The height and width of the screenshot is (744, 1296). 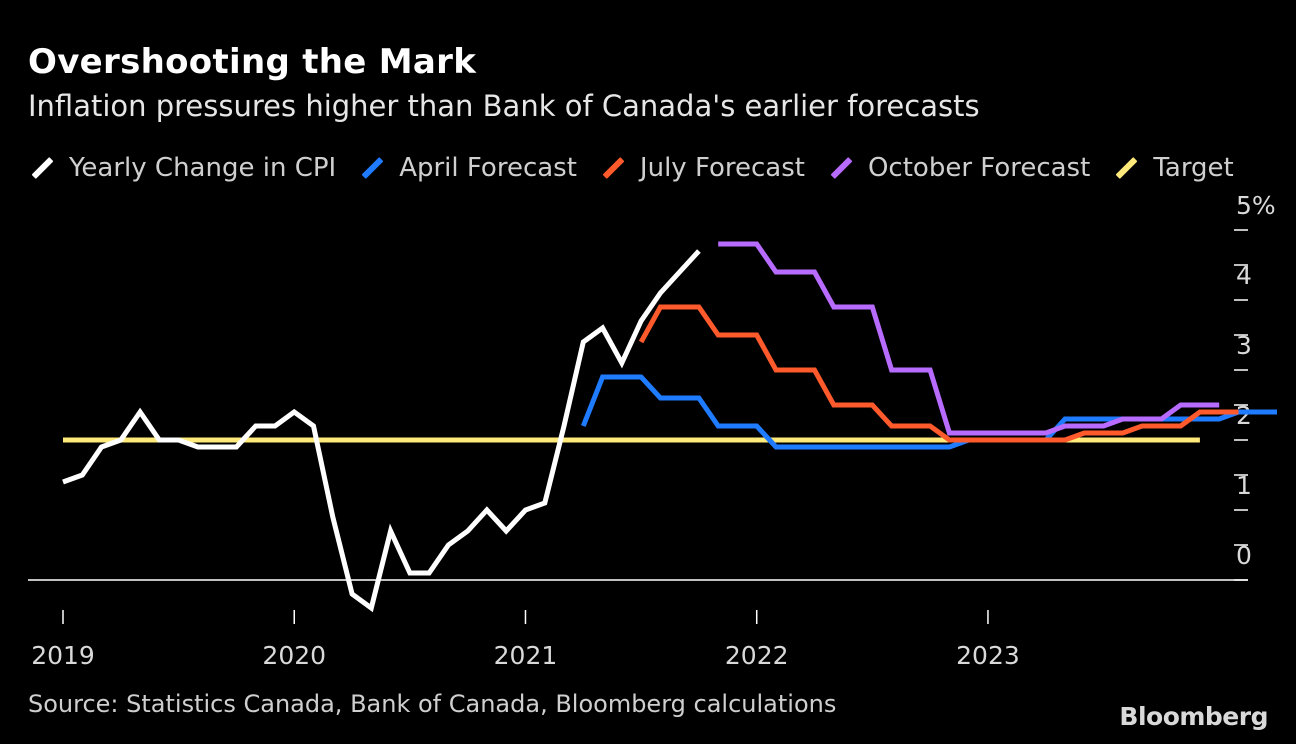 I want to click on legend-label-april: April Forecast, so click(x=488, y=168).